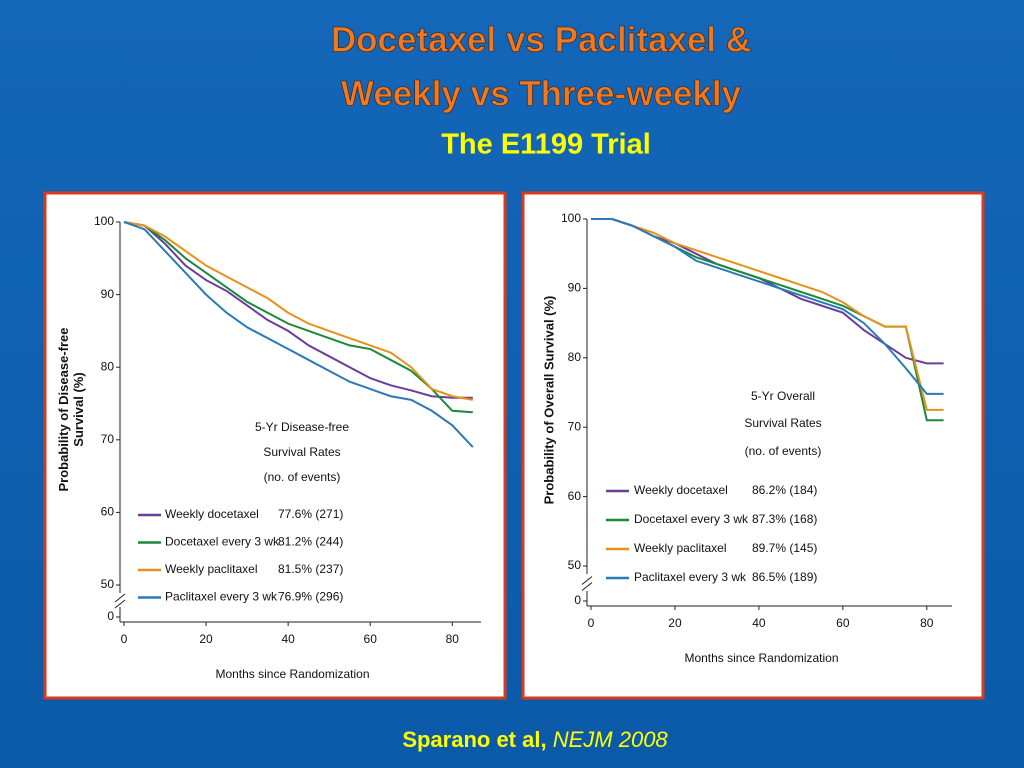 This screenshot has width=1024, height=768. Describe the element at coordinates (541, 93) in the screenshot. I see `title-line: Weekly vs Three-weekly` at that location.